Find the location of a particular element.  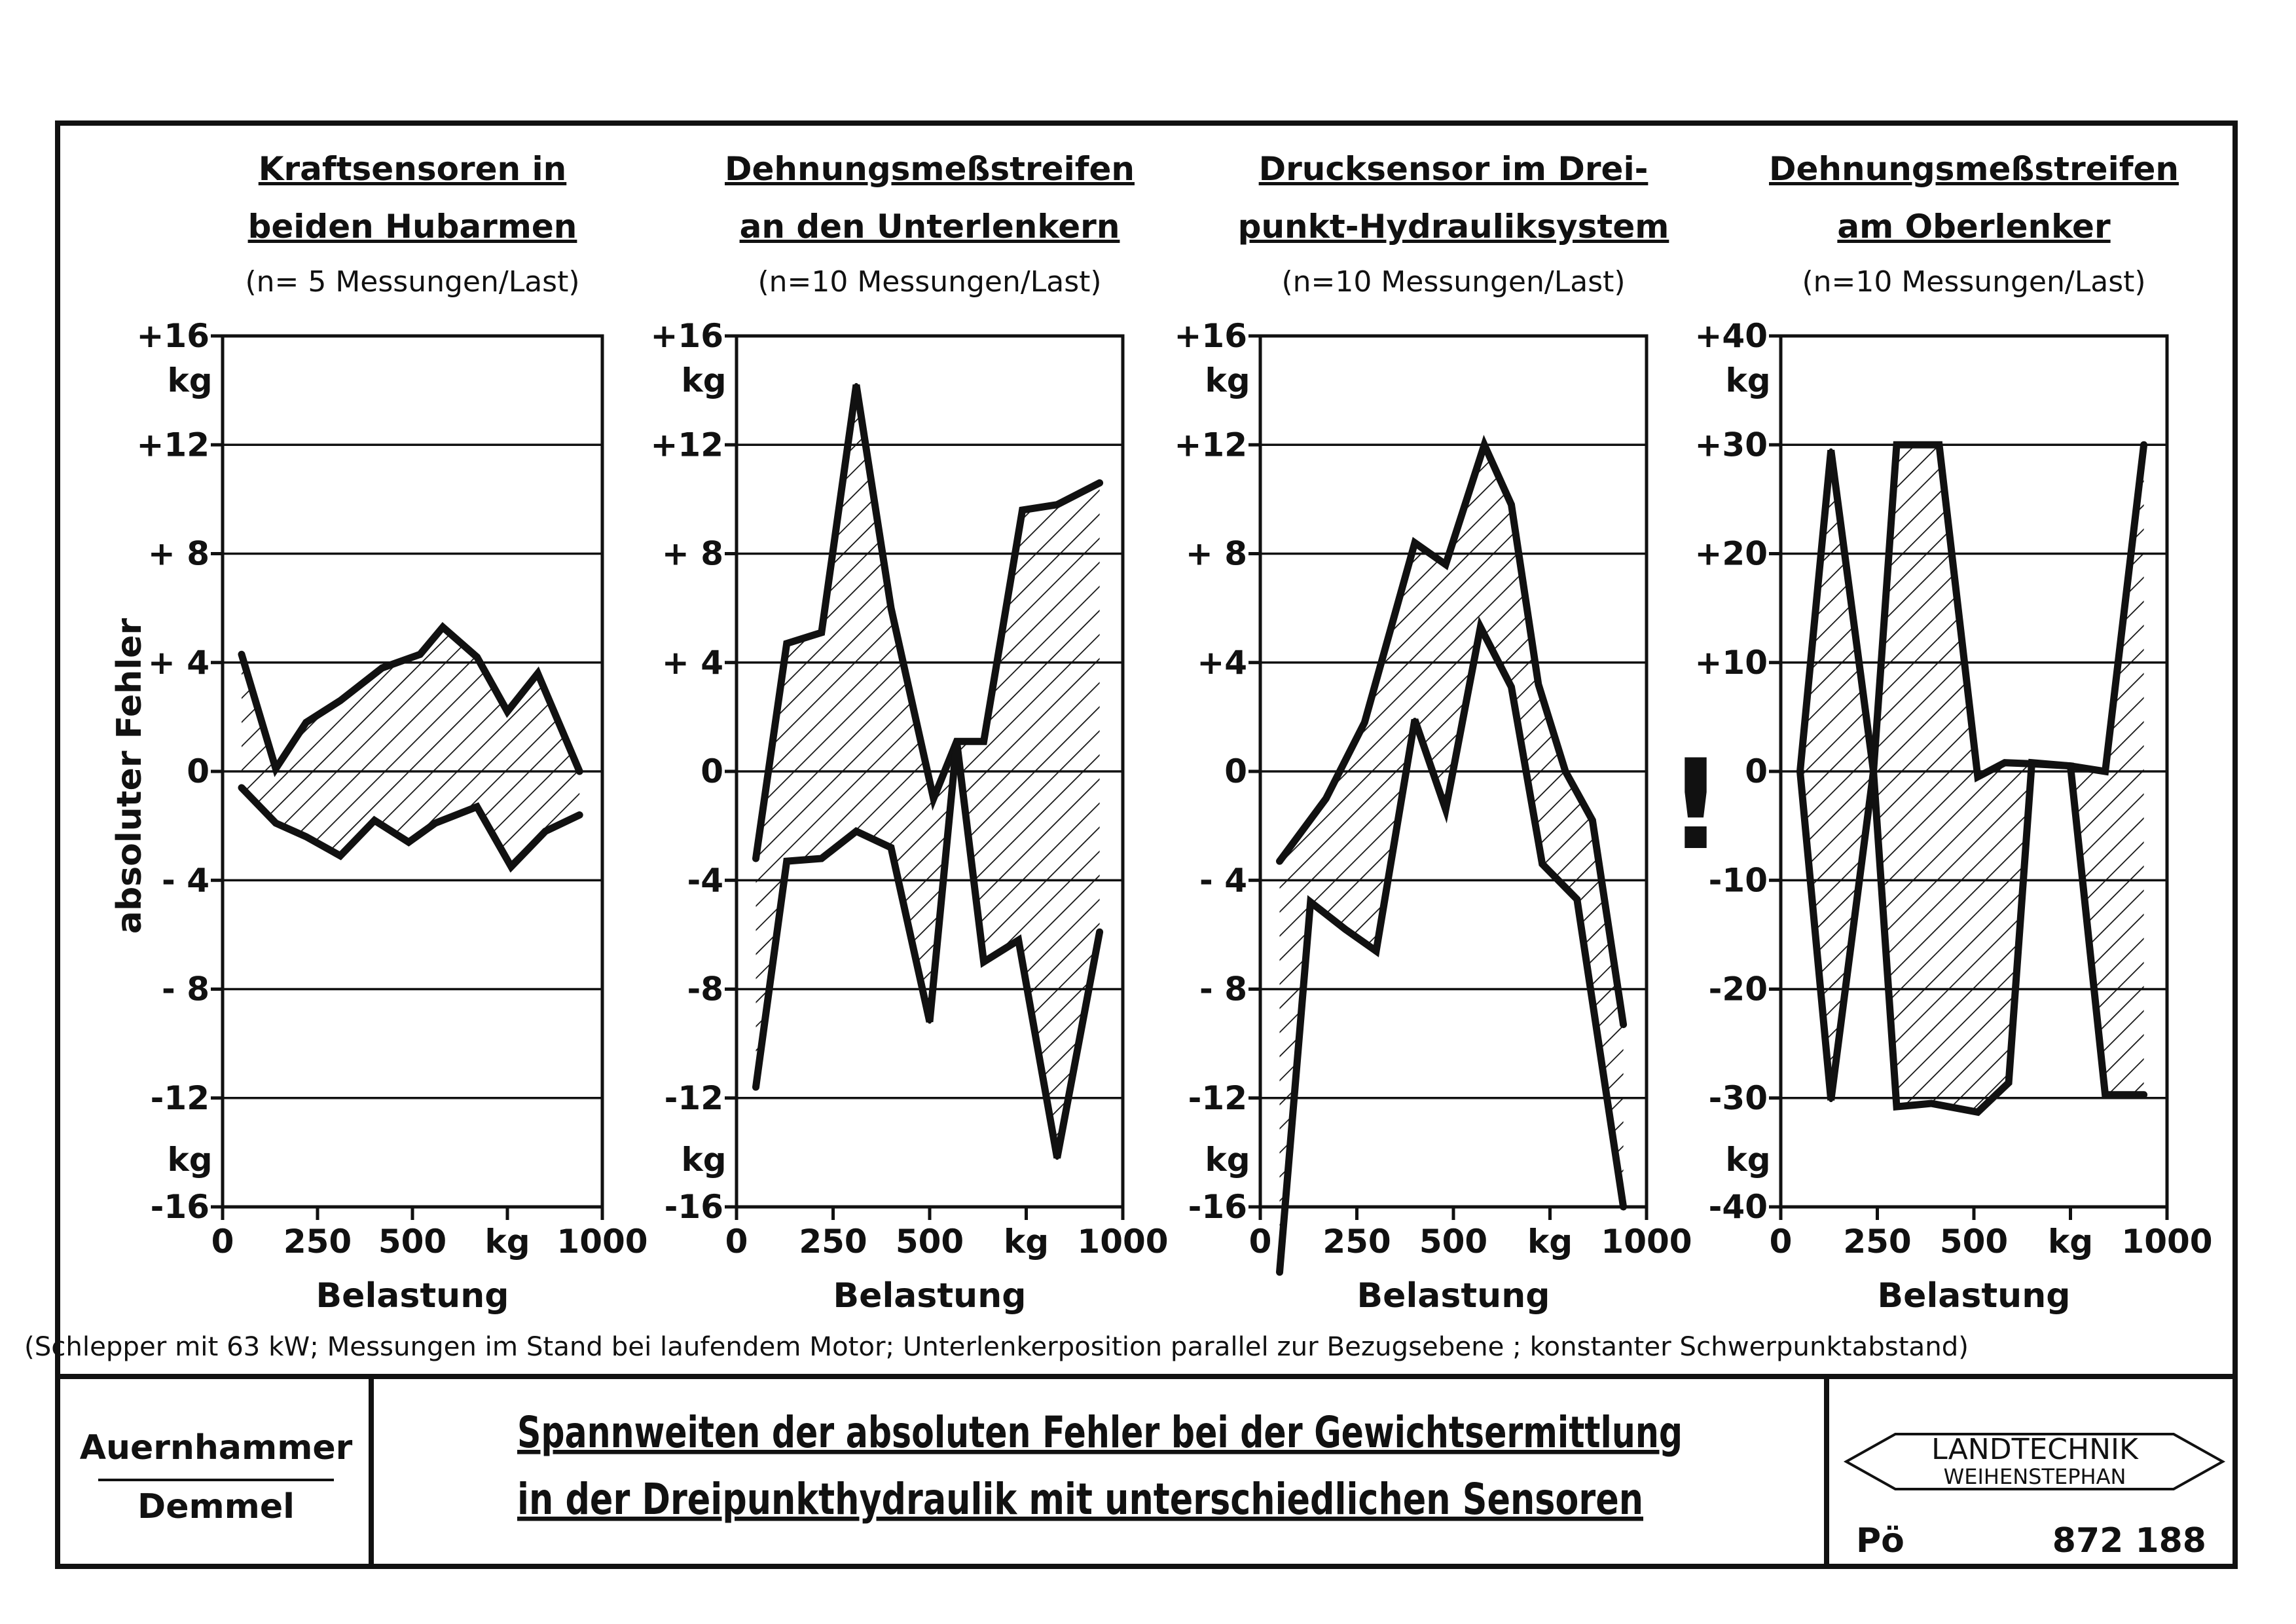

chart-title-line: Drucksensor im Drei- is located at coordinates (1454, 169).